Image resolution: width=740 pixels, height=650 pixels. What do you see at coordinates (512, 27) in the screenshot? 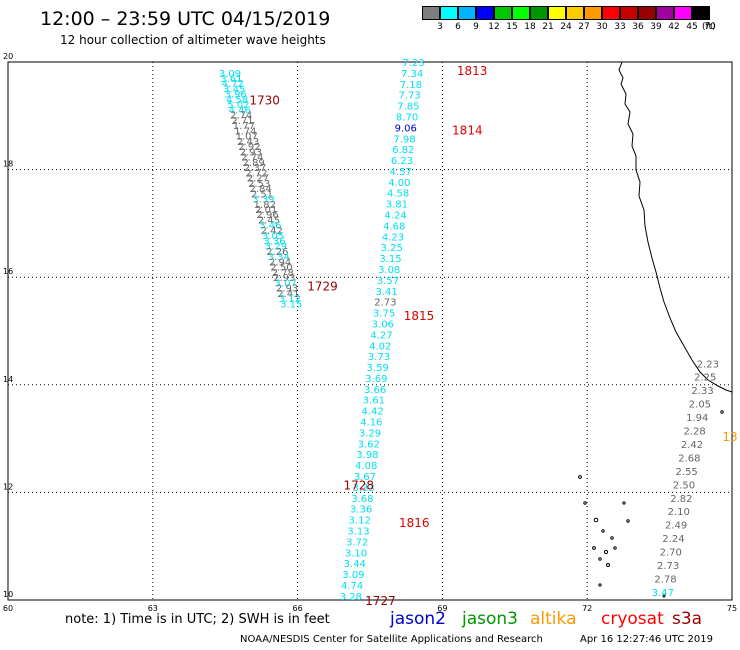
I see `legend-label: 15` at bounding box center [512, 27].